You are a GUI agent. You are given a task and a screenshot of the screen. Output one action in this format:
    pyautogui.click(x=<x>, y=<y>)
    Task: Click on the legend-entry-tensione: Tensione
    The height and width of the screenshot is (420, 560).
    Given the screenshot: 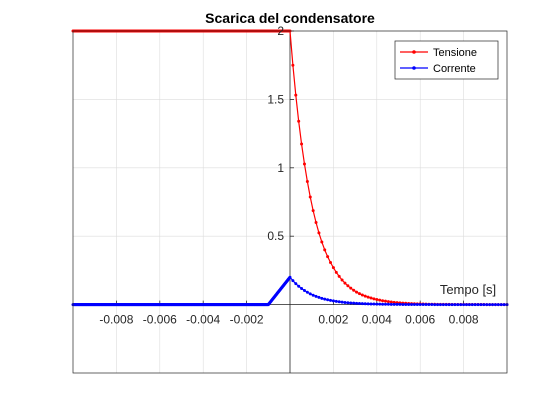 What is the action you would take?
    pyautogui.click(x=438, y=53)
    